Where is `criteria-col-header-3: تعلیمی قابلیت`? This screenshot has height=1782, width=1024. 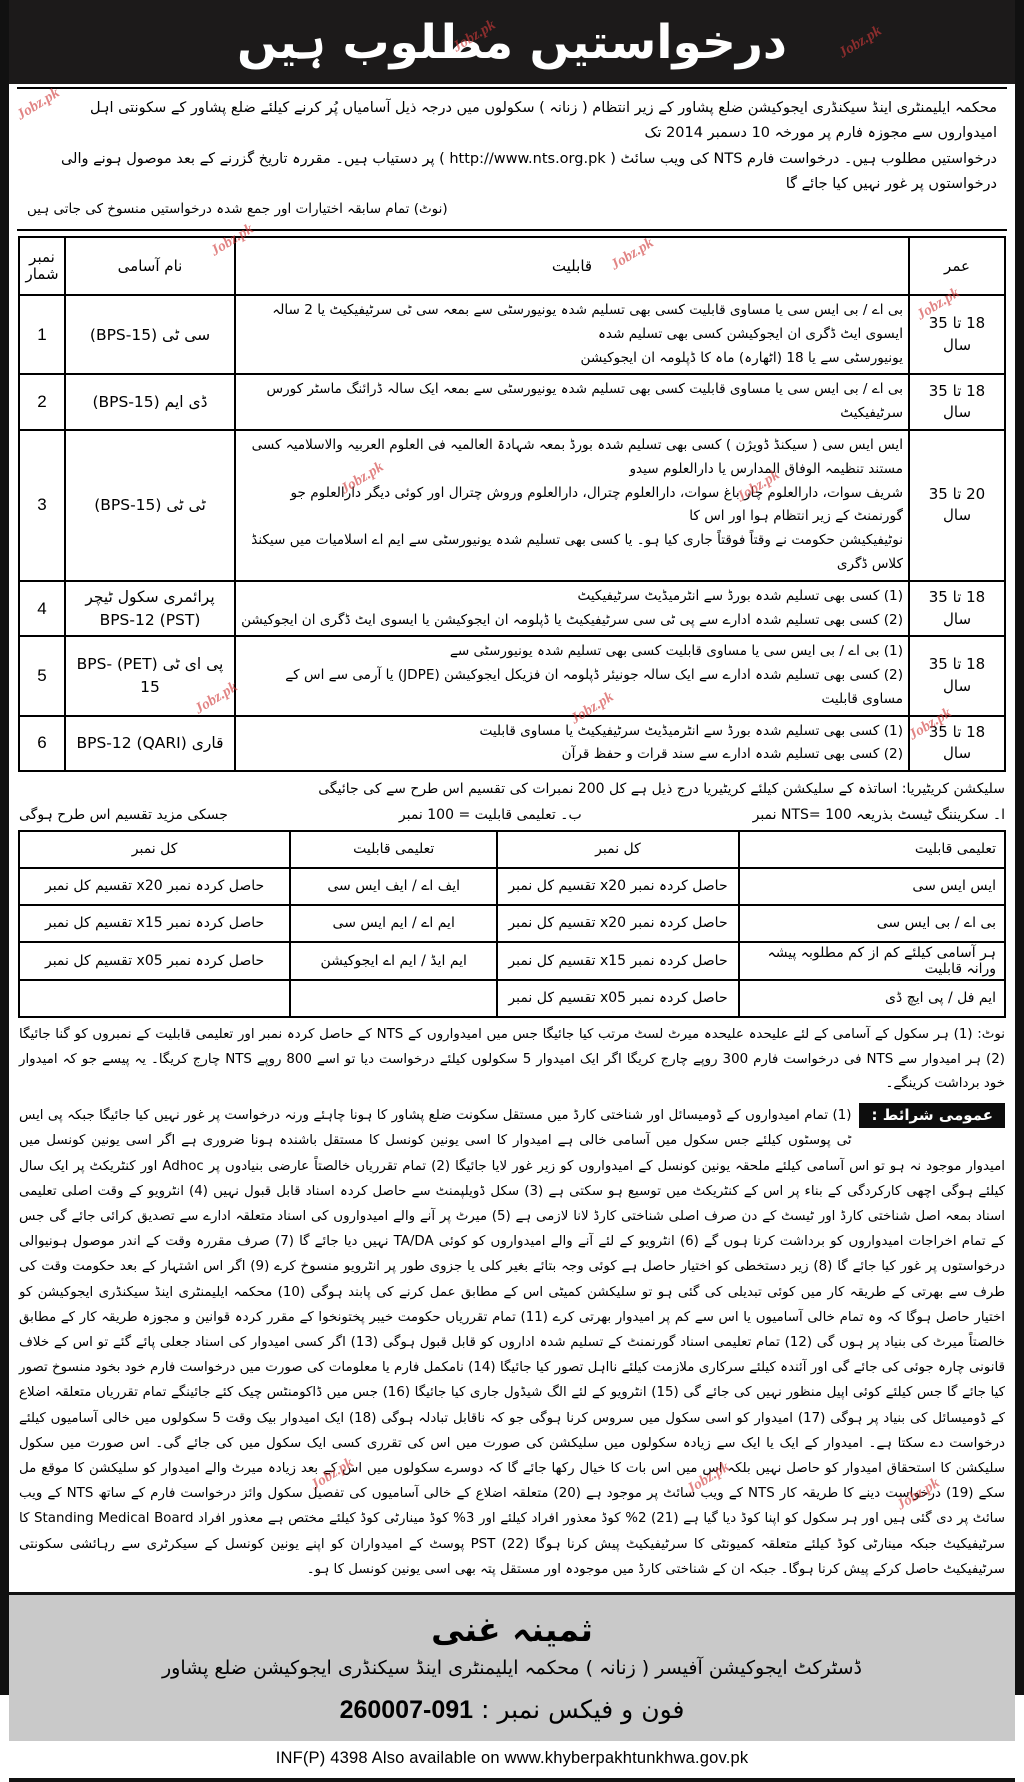 criteria-col-header-3: تعلیمی قابلیت is located at coordinates (394, 849).